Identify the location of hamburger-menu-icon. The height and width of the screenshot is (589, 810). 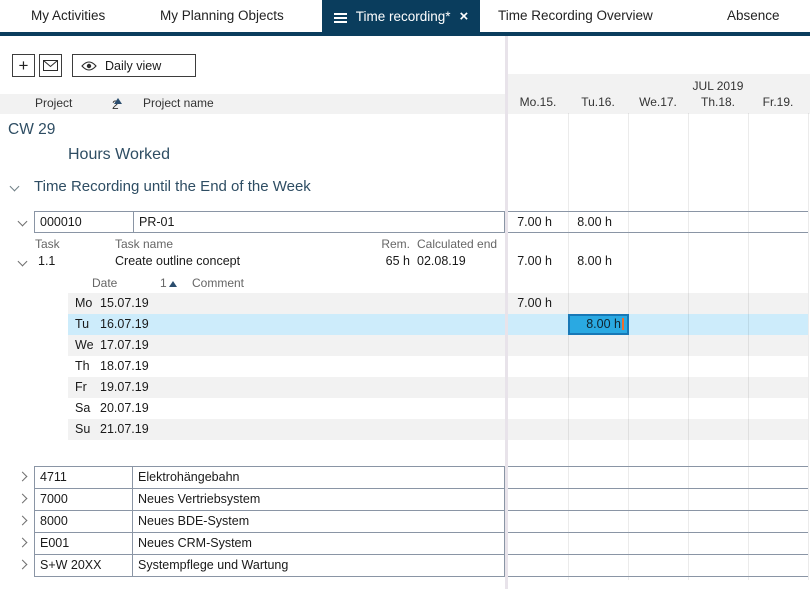
(340, 18).